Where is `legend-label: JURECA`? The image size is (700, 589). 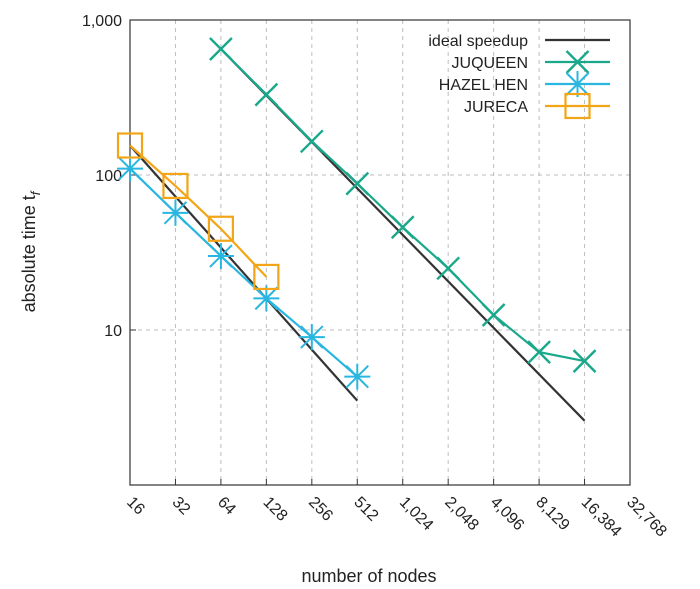
legend-label: JURECA is located at coordinates (496, 107).